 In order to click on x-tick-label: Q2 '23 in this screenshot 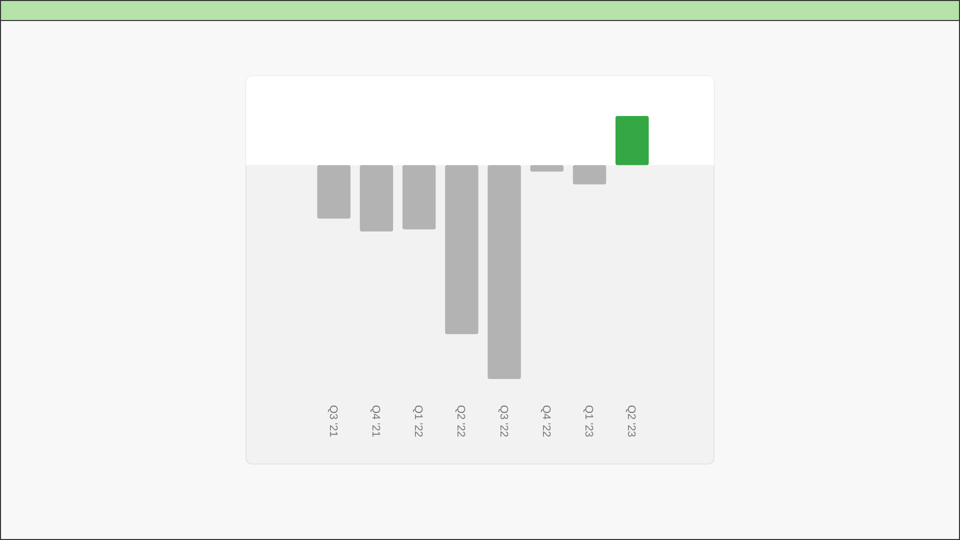, I will do `click(631, 421)`.